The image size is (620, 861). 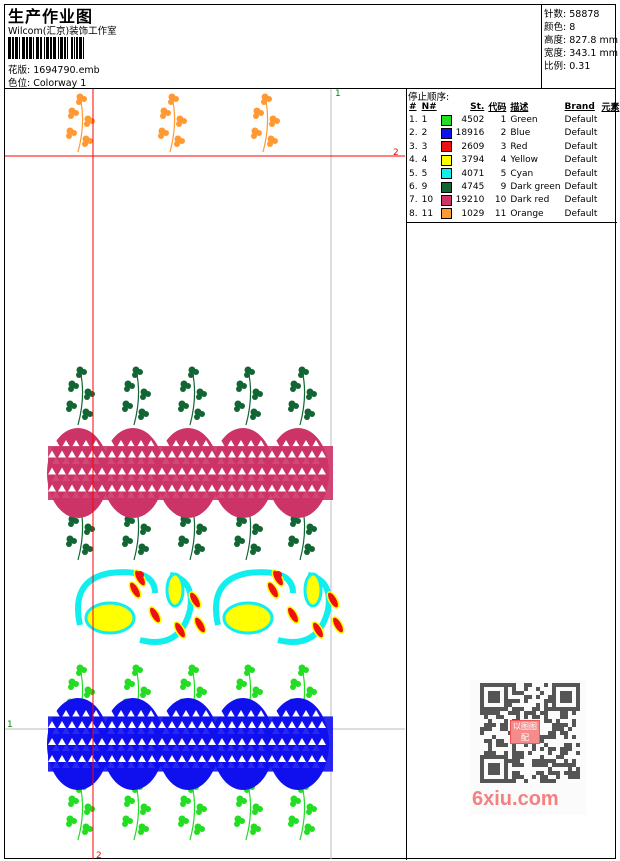 What do you see at coordinates (62, 31) in the screenshot?
I see `company-name: Wilcom(汇京)装饰工作室` at bounding box center [62, 31].